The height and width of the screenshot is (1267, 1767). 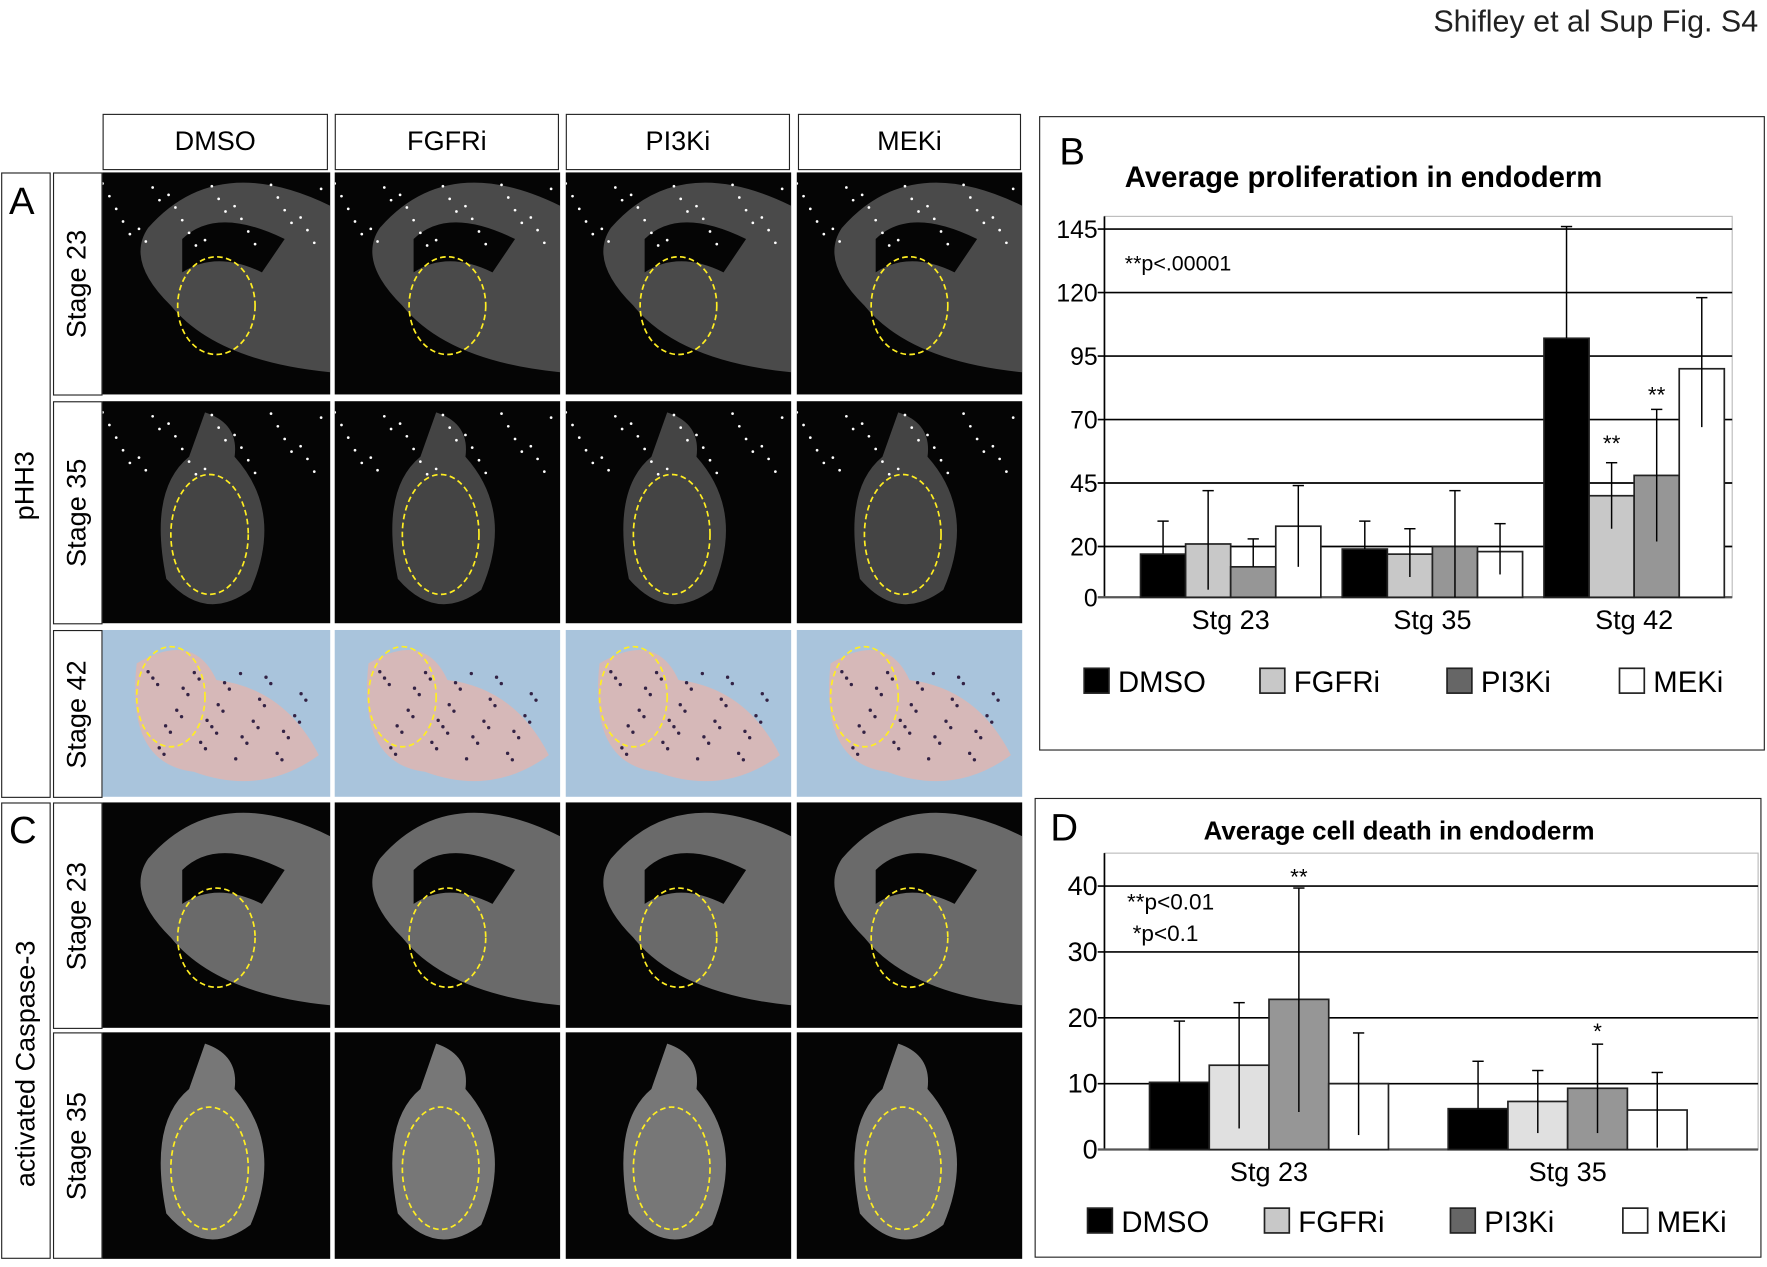 What do you see at coordinates (1597, 1031) in the screenshot?
I see `significance-marker: *` at bounding box center [1597, 1031].